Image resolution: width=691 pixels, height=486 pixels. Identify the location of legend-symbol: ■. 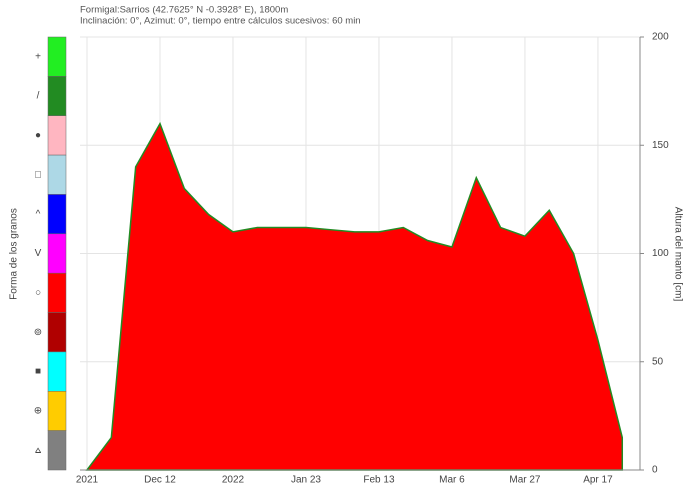
(38, 371).